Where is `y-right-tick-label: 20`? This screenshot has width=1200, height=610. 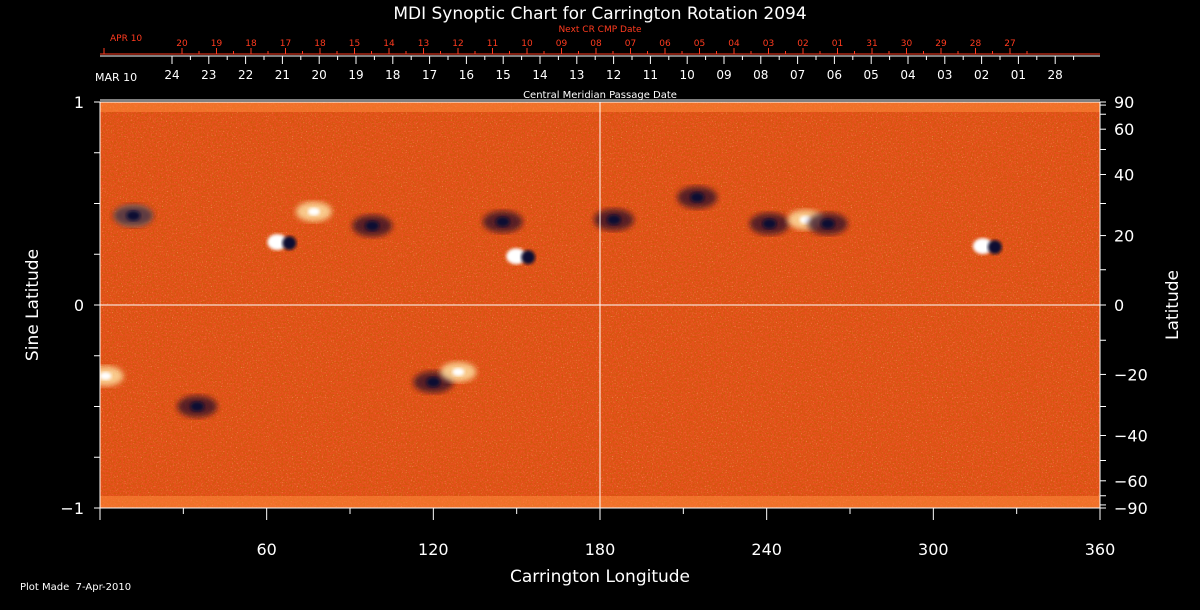 y-right-tick-label: 20 is located at coordinates (1124, 236).